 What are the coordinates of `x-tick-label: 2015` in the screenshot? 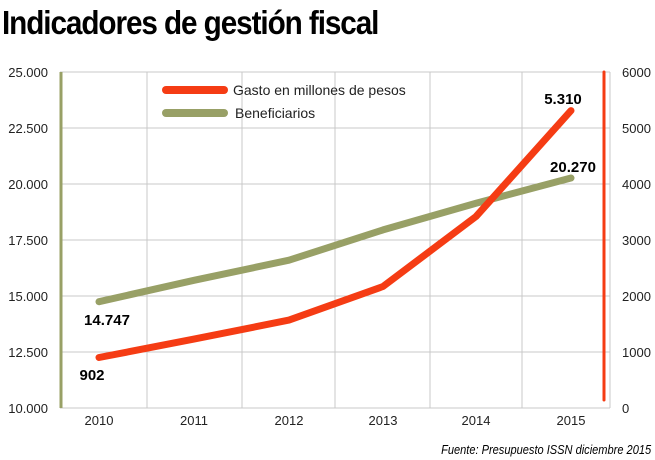 It's located at (571, 420).